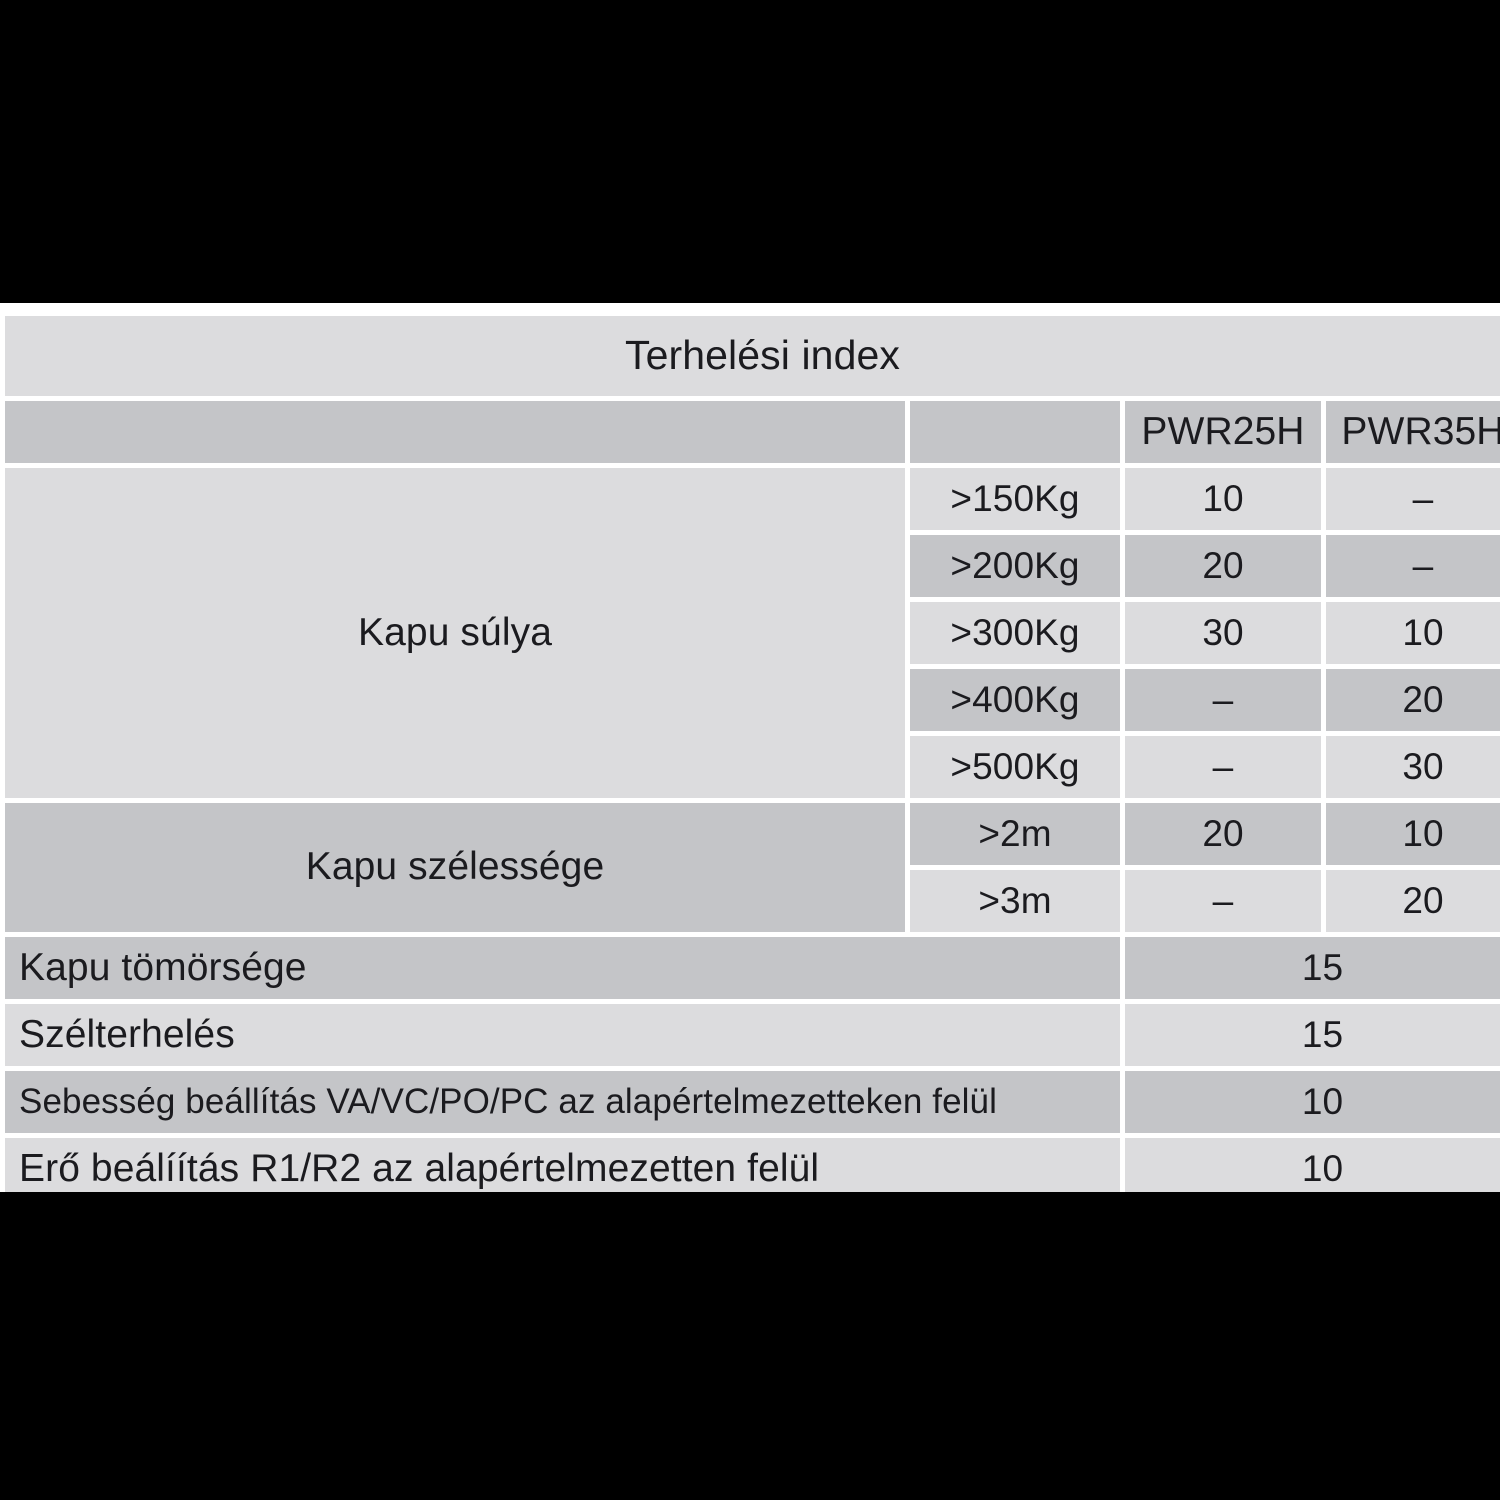  I want to click on table-row: >200Kg 20 –, so click(752, 566).